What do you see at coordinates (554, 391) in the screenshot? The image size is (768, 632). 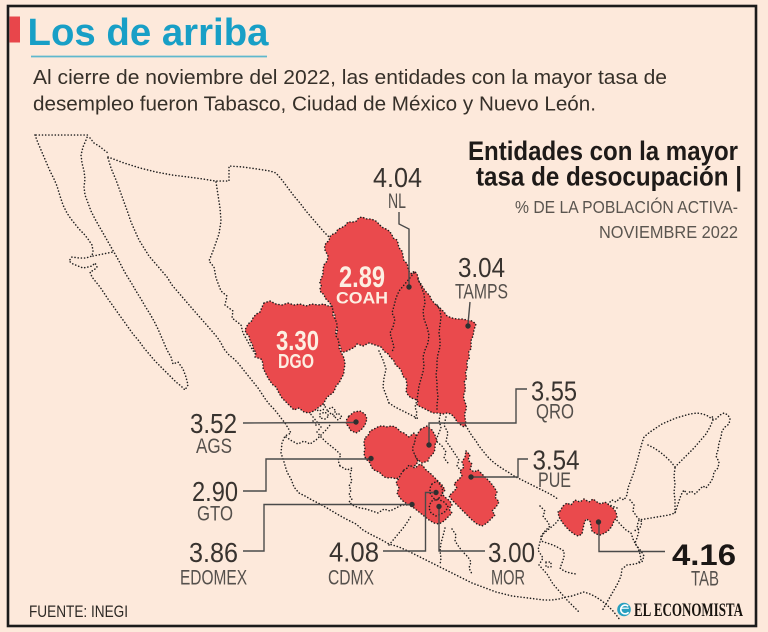 I see `svg-text: 3.55` at bounding box center [554, 391].